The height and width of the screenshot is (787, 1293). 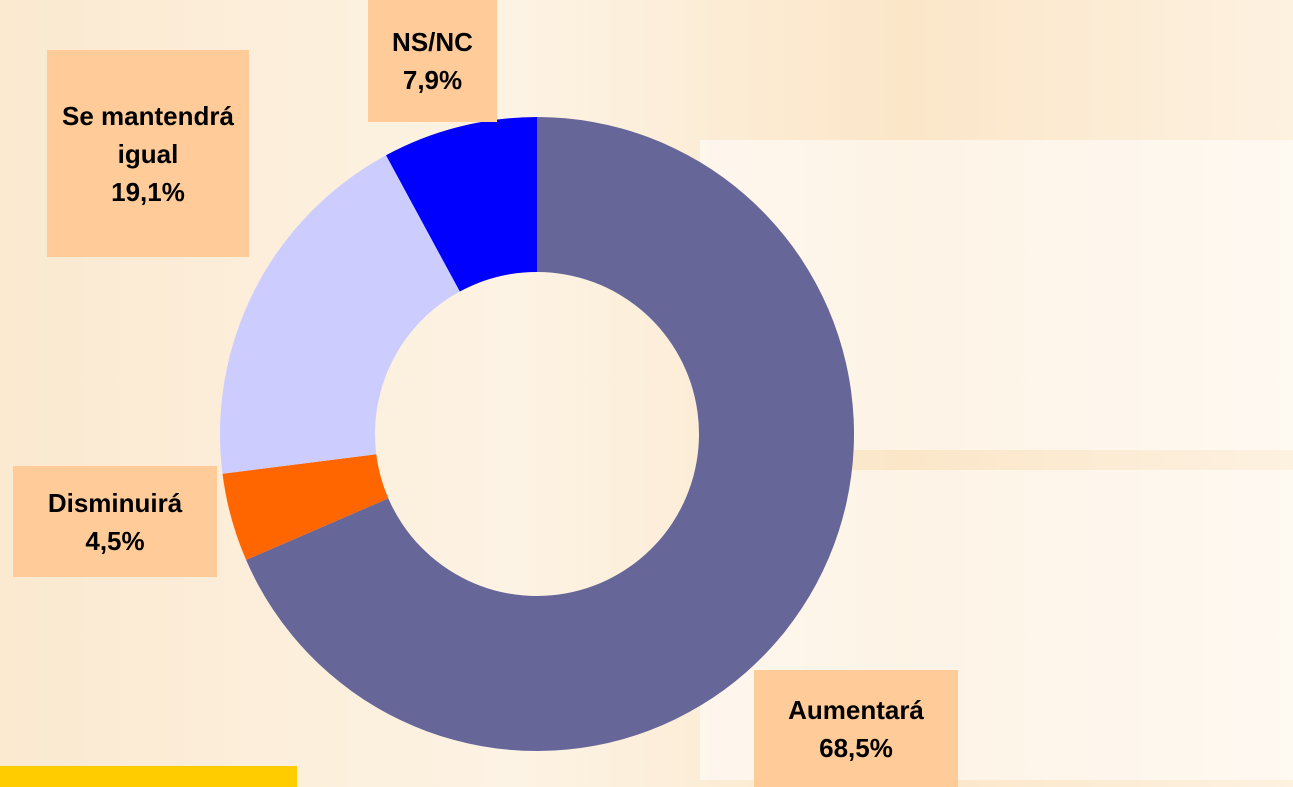 What do you see at coordinates (115, 521) in the screenshot?
I see `slice-label: Disminuirá 4,5%` at bounding box center [115, 521].